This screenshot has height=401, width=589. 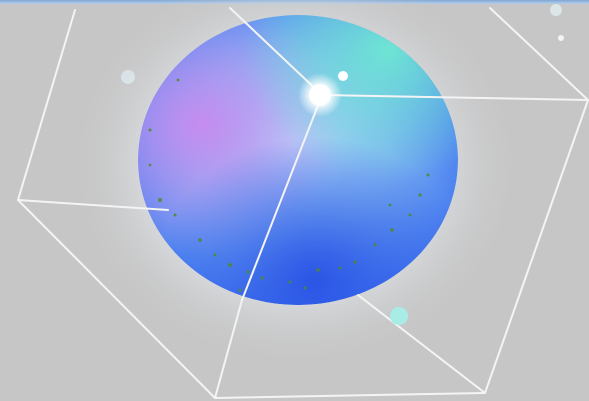 What do you see at coordinates (561, 38) in the screenshot?
I see `faint-marker-right` at bounding box center [561, 38].